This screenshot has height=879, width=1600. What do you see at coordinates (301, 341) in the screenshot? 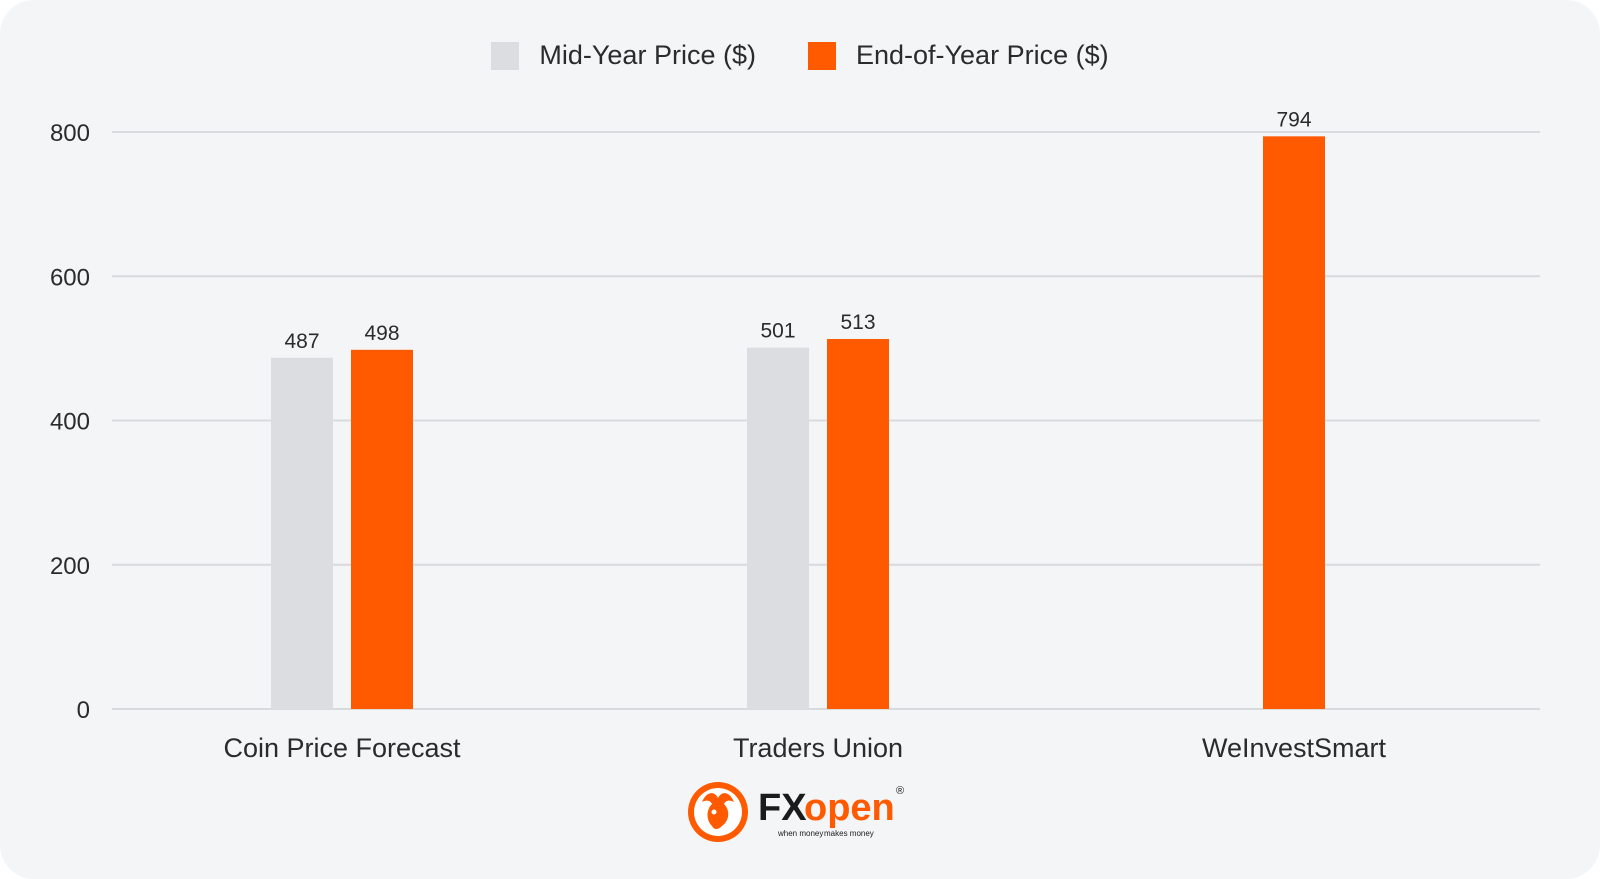
I see `data-label: 487` at bounding box center [301, 341].